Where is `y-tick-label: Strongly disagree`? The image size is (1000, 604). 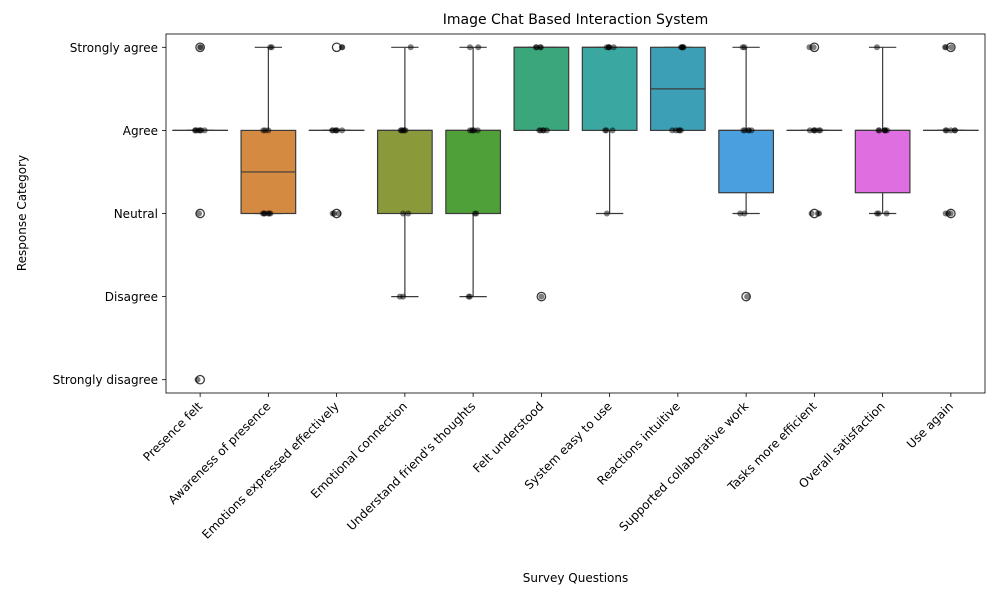
y-tick-label: Strongly disagree is located at coordinates (105, 380).